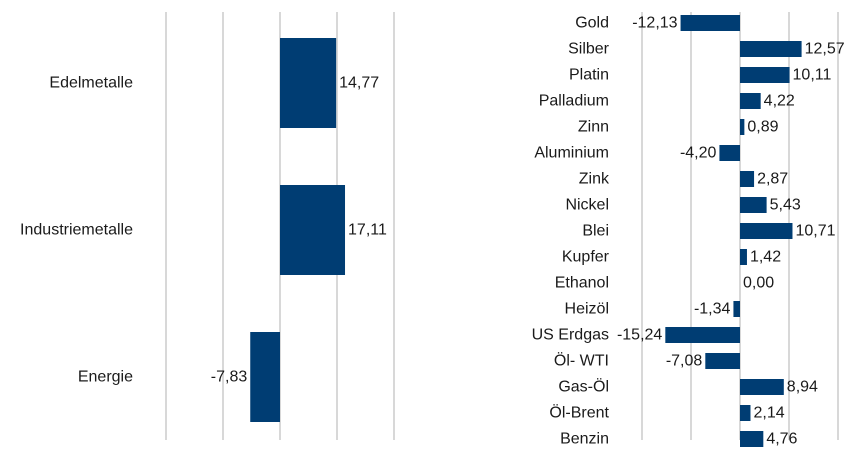  What do you see at coordinates (584, 439) in the screenshot?
I see `category-label-benzin: Benzin` at bounding box center [584, 439].